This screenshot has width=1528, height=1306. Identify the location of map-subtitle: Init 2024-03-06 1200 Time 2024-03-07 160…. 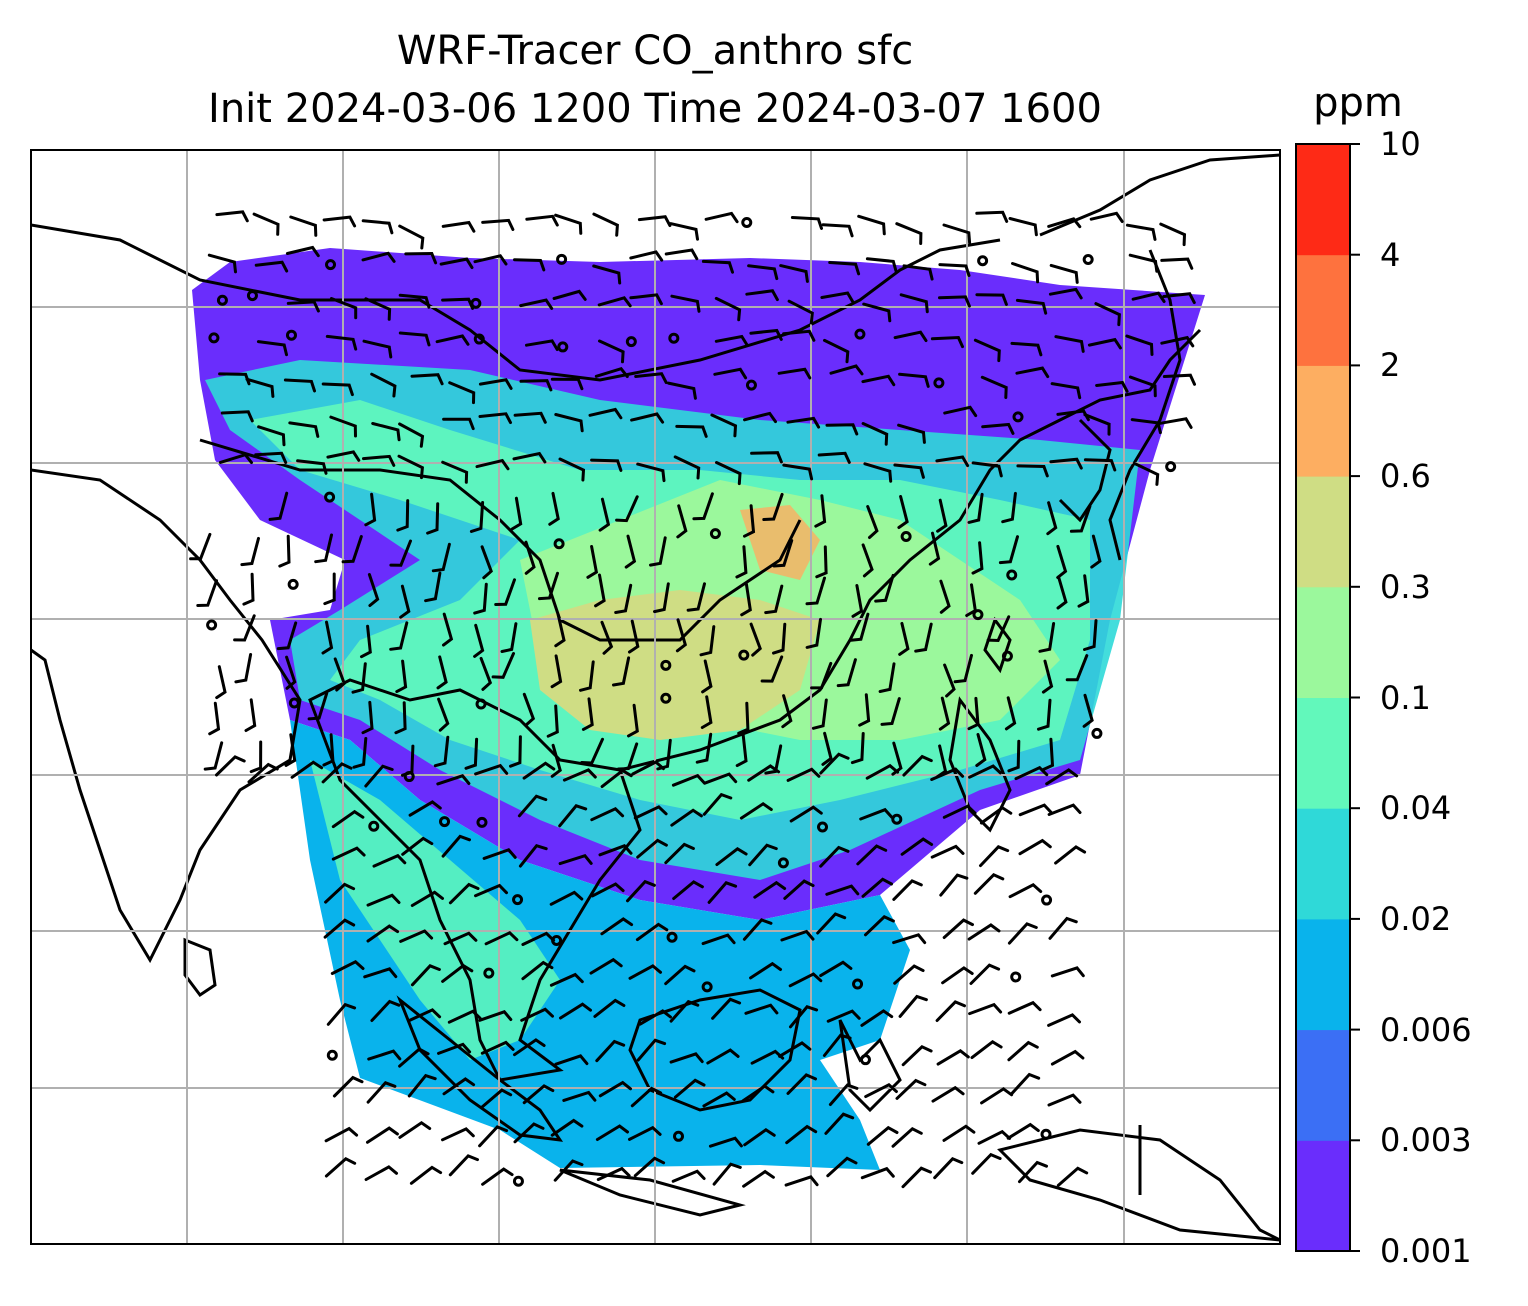
(655, 109).